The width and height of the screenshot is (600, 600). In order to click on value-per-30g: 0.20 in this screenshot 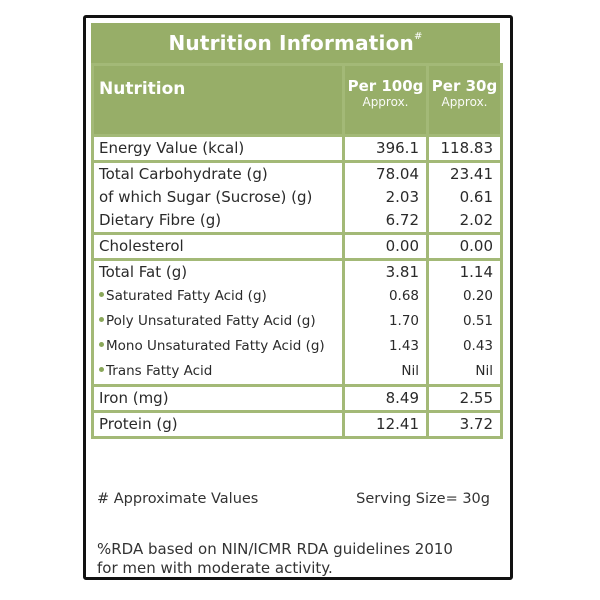, I will do `click(461, 296)`.